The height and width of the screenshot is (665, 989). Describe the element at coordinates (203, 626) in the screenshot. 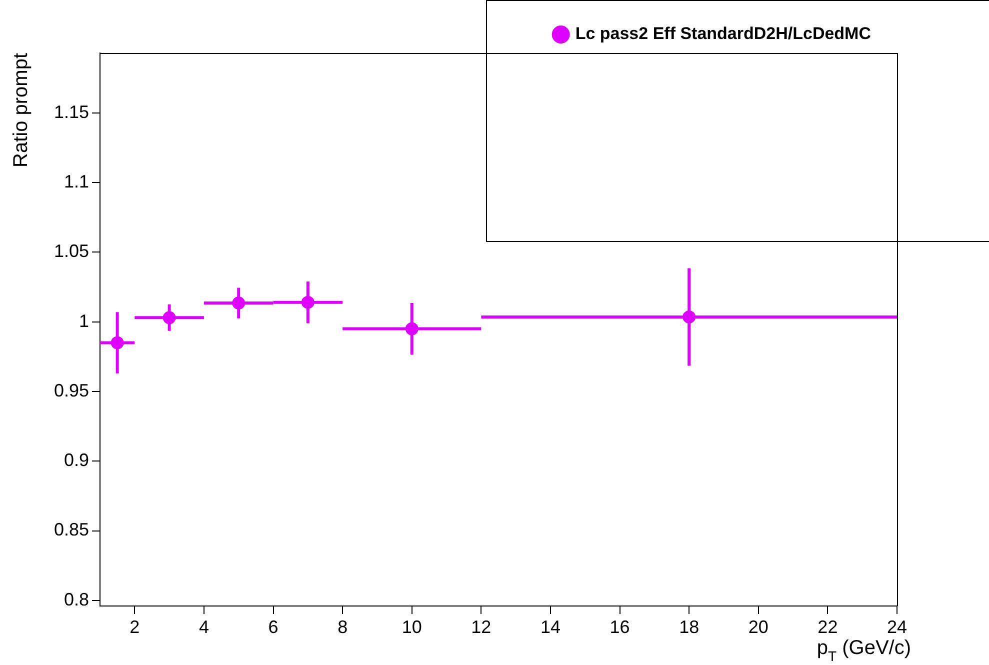

I see `x-tick-label: 4` at that location.